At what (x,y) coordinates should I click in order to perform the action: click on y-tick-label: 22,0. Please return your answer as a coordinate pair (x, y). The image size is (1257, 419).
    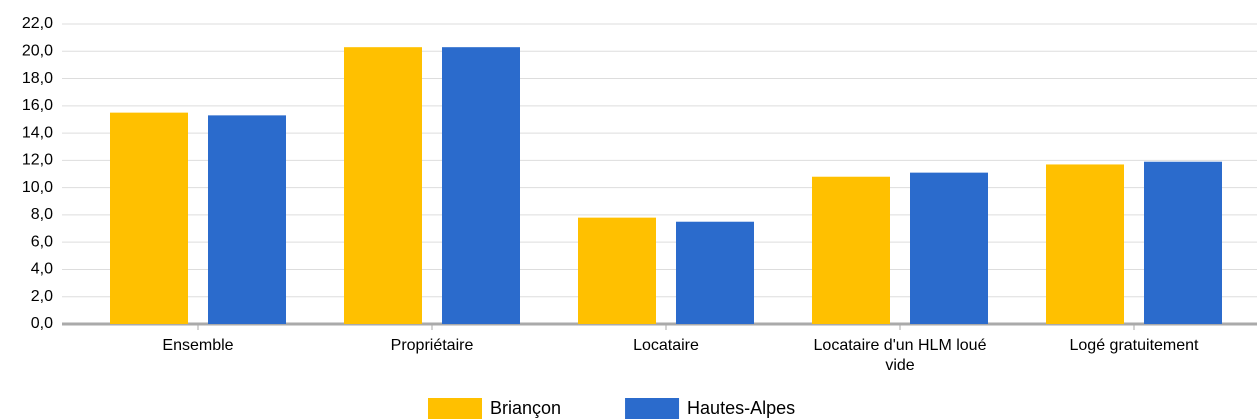
    Looking at the image, I should click on (37, 23).